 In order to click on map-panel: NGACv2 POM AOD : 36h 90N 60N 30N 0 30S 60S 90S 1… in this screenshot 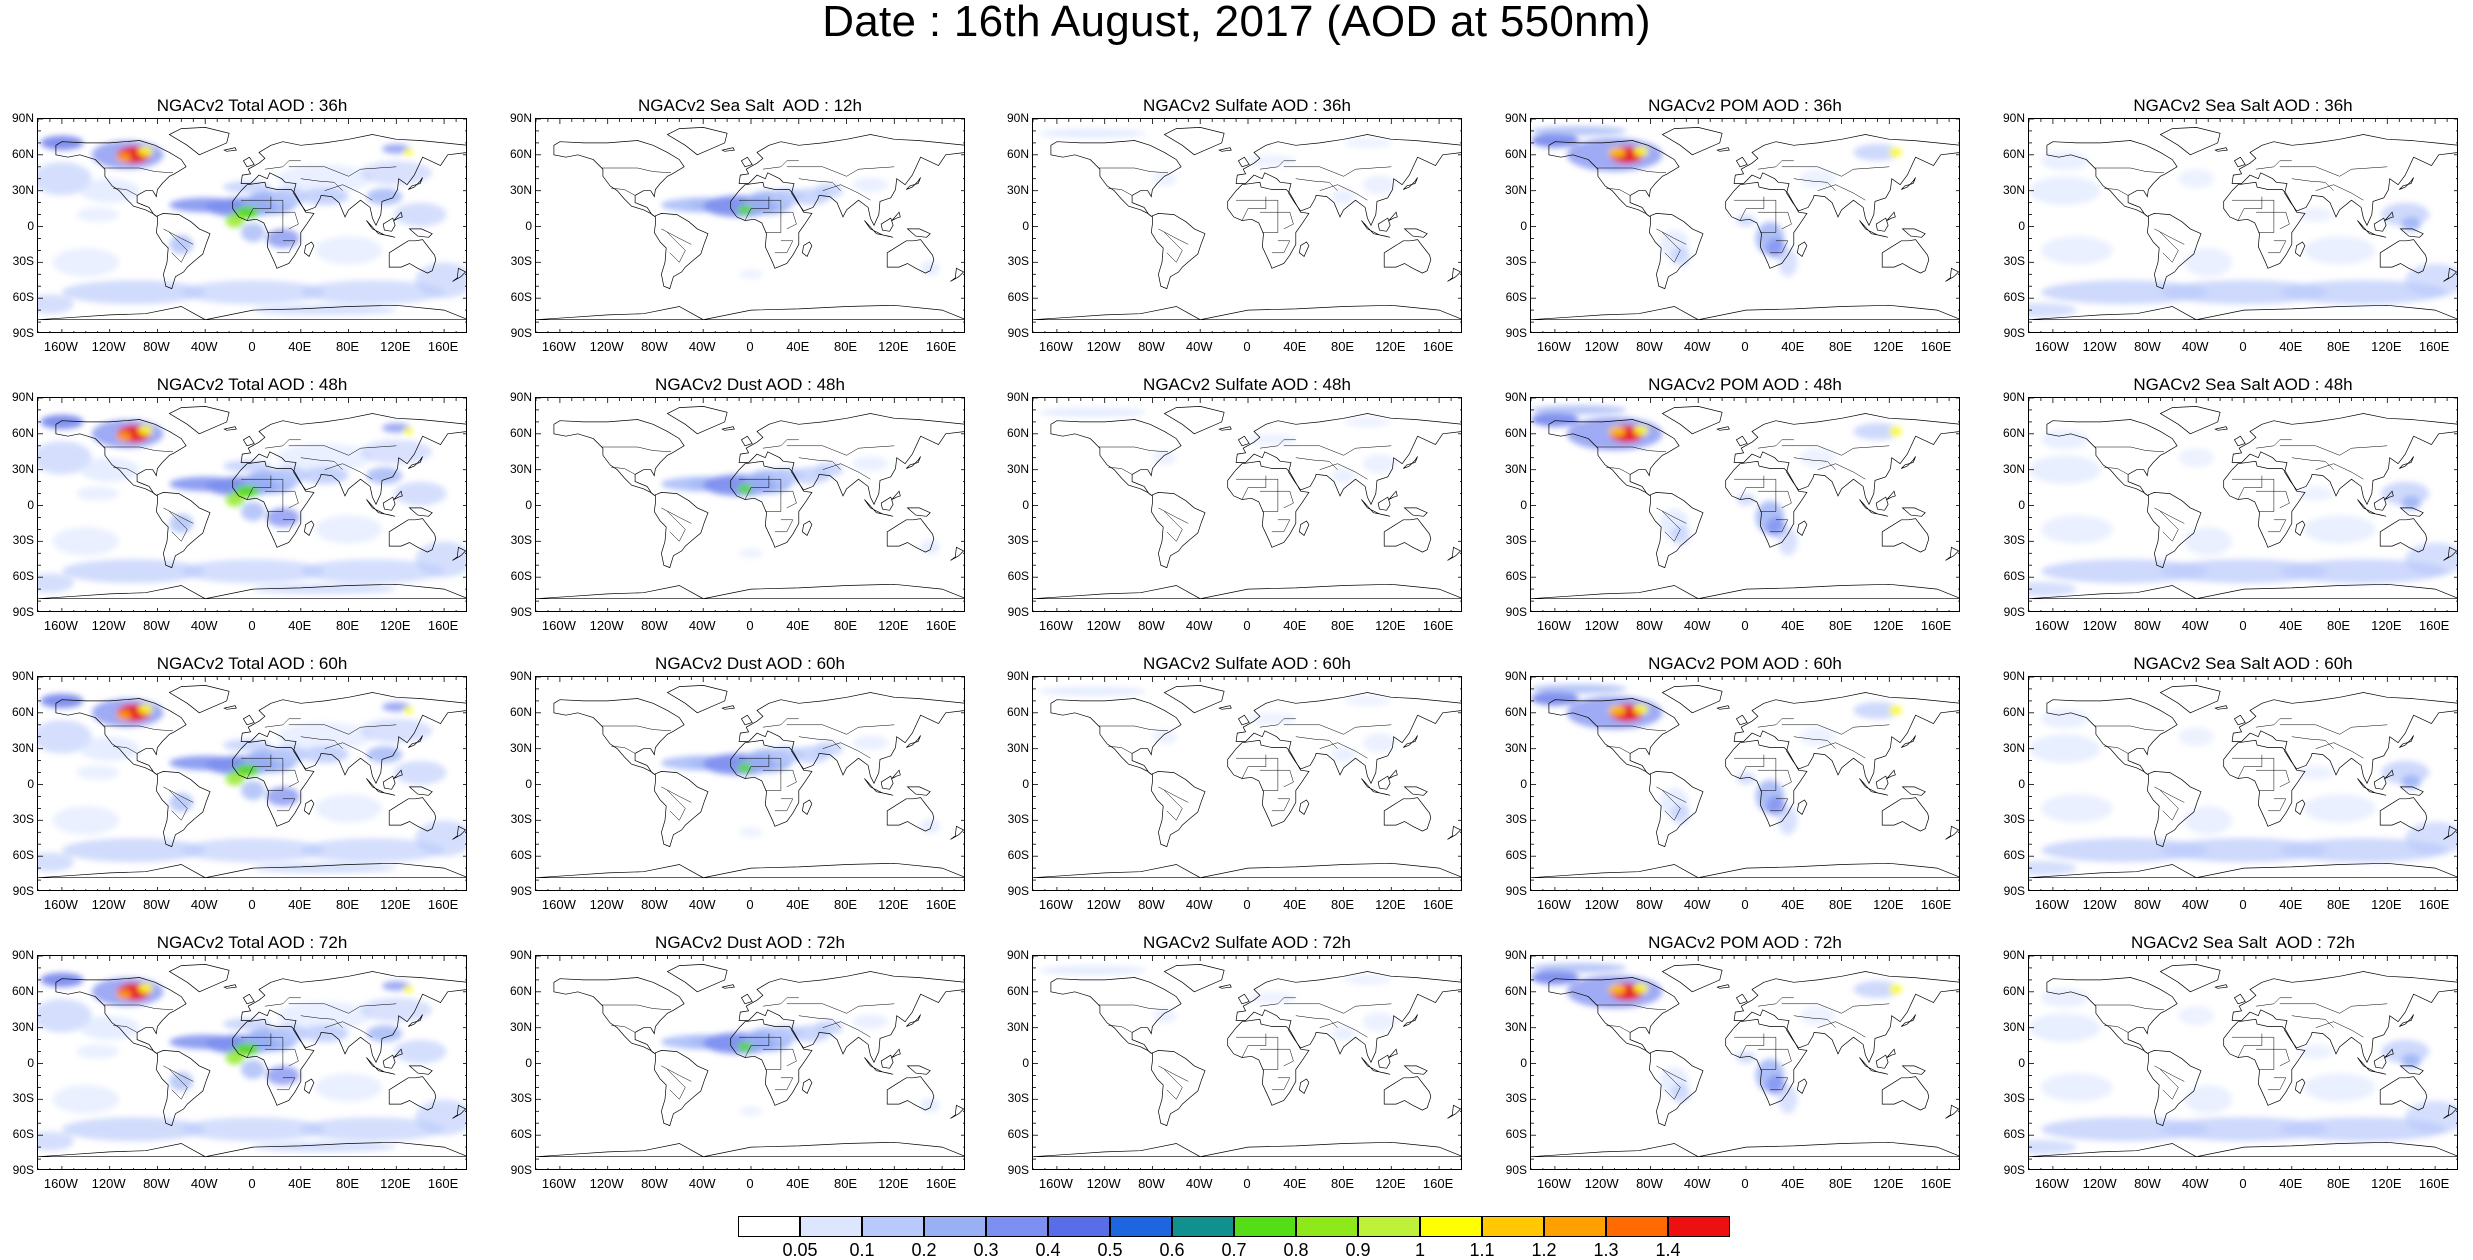, I will do `click(1732, 229)`.